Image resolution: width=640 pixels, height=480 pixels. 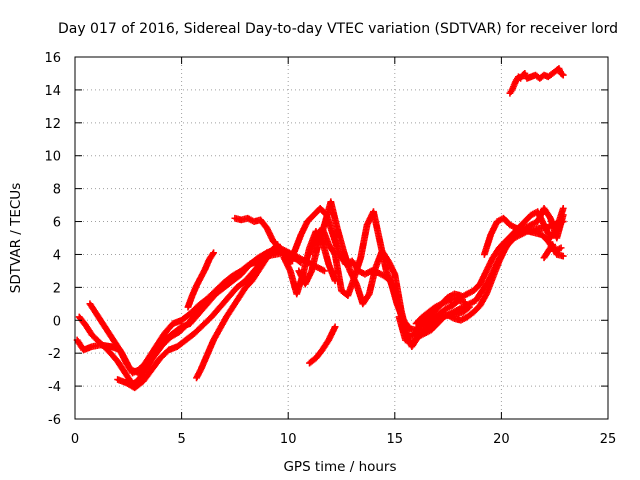 I want to click on x-tick-labels: 0 5 10 15 20 25, so click(x=343, y=439).